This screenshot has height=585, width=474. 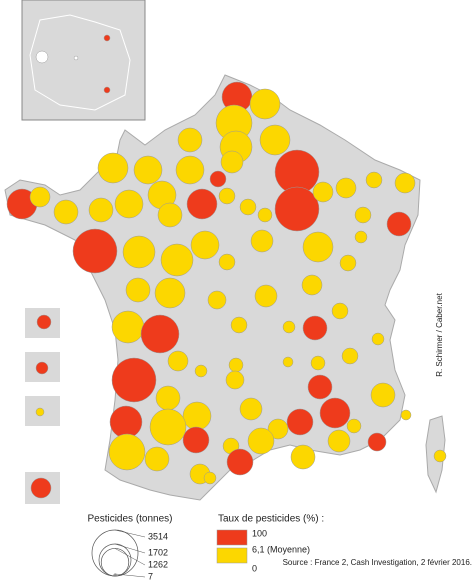 What do you see at coordinates (281, 549) in the screenshot?
I see `color-legend-label: 6,1 (Moyenne)` at bounding box center [281, 549].